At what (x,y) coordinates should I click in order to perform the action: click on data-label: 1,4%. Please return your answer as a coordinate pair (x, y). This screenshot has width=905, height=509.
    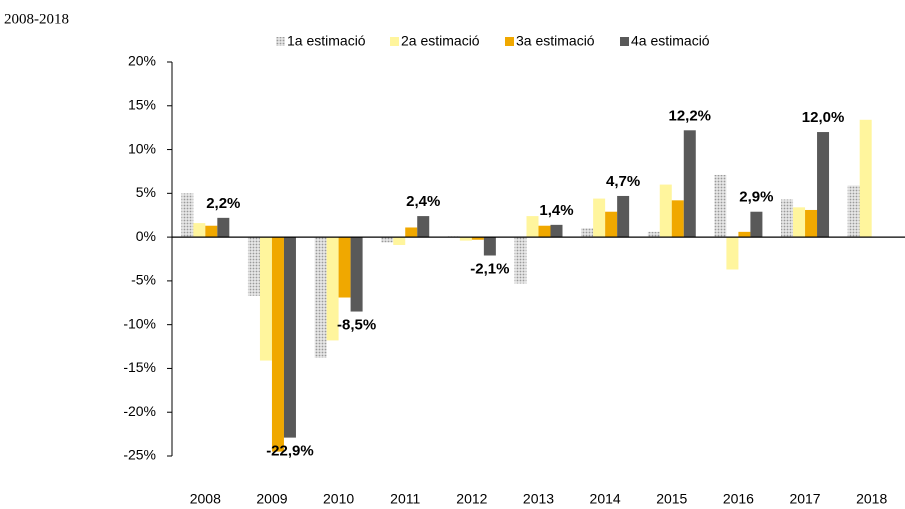
    Looking at the image, I should click on (556, 210).